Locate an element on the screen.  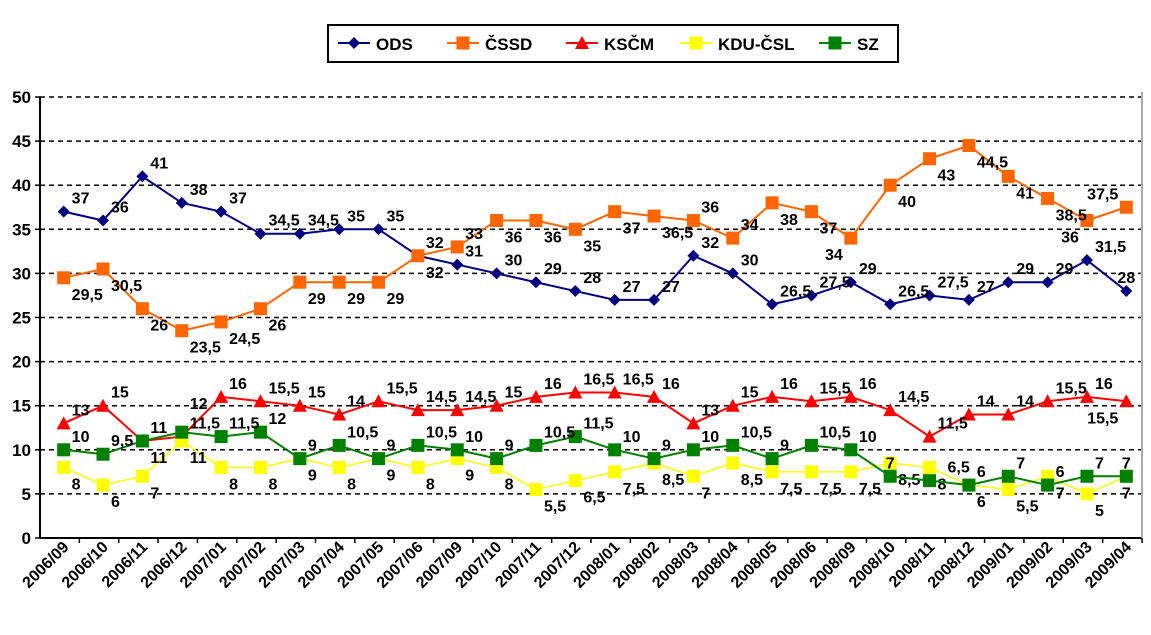
legend-item: KSČM is located at coordinates (610, 44).